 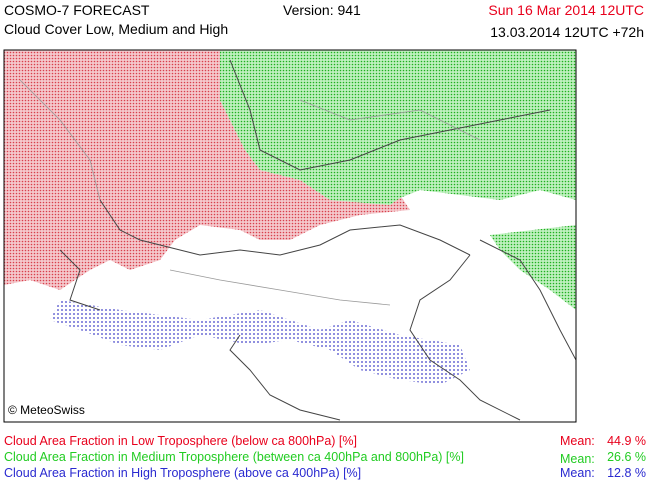 What do you see at coordinates (567, 32) in the screenshot?
I see `run-time: 13.03.2014 12UTC +72h` at bounding box center [567, 32].